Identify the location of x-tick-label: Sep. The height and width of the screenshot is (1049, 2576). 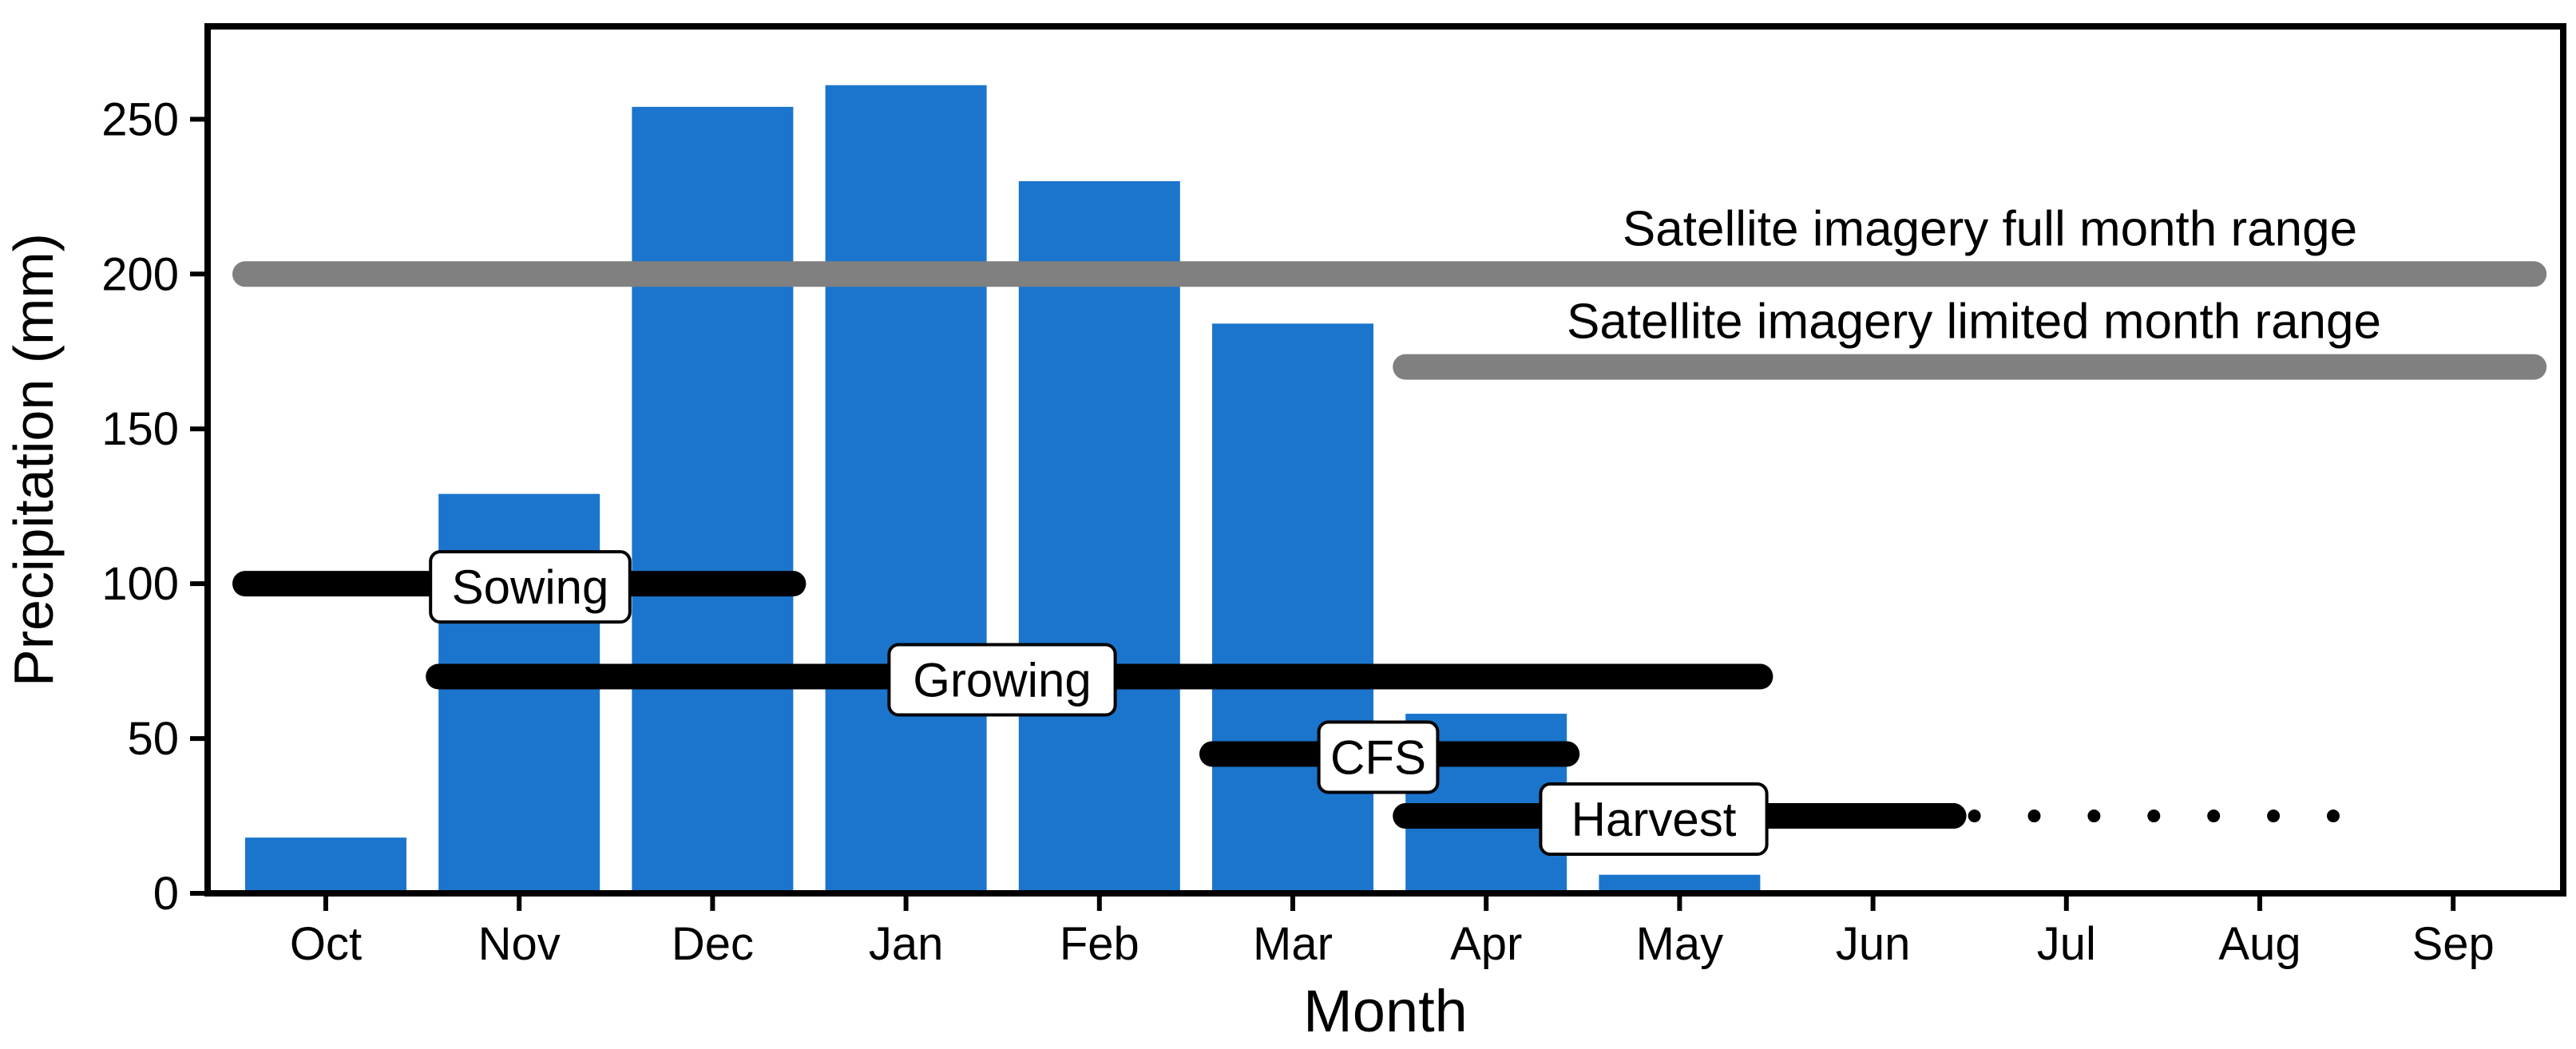
(2453, 944).